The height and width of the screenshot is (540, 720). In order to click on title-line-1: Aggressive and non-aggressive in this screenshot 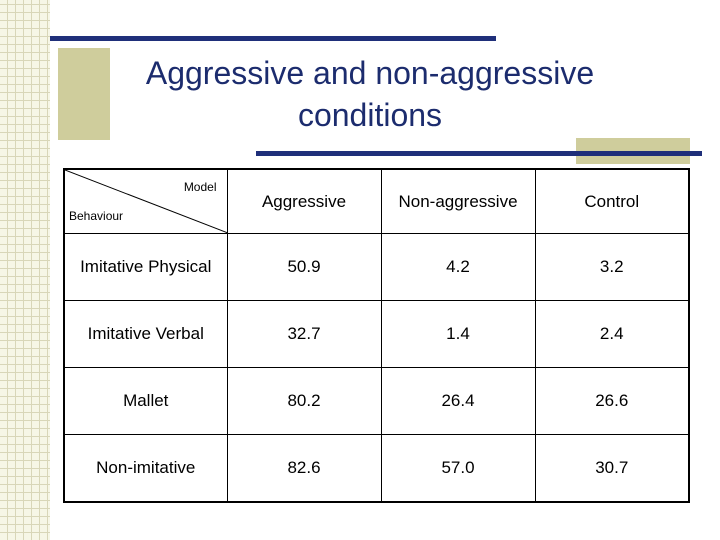, I will do `click(370, 73)`.